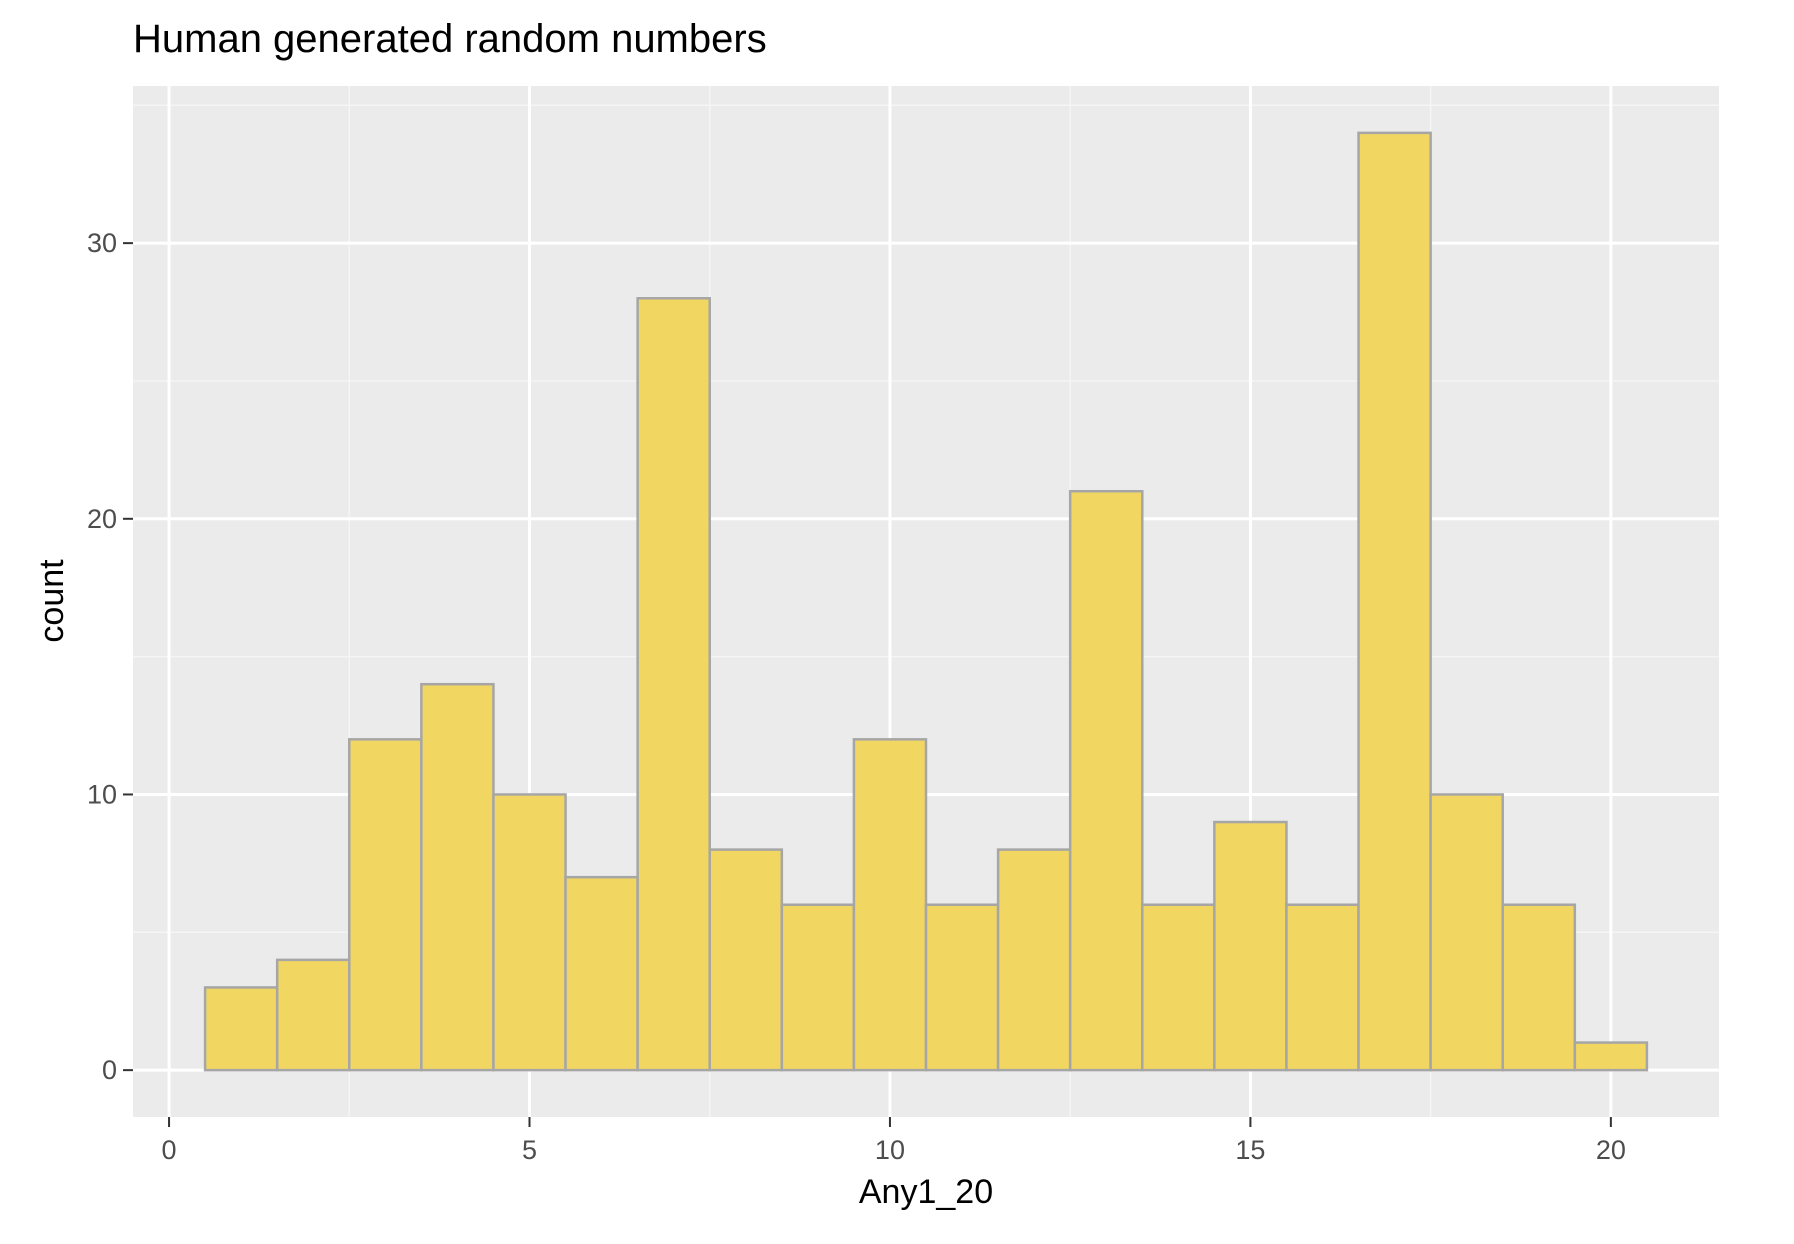  What do you see at coordinates (102, 519) in the screenshot?
I see `y-tick-label: 20` at bounding box center [102, 519].